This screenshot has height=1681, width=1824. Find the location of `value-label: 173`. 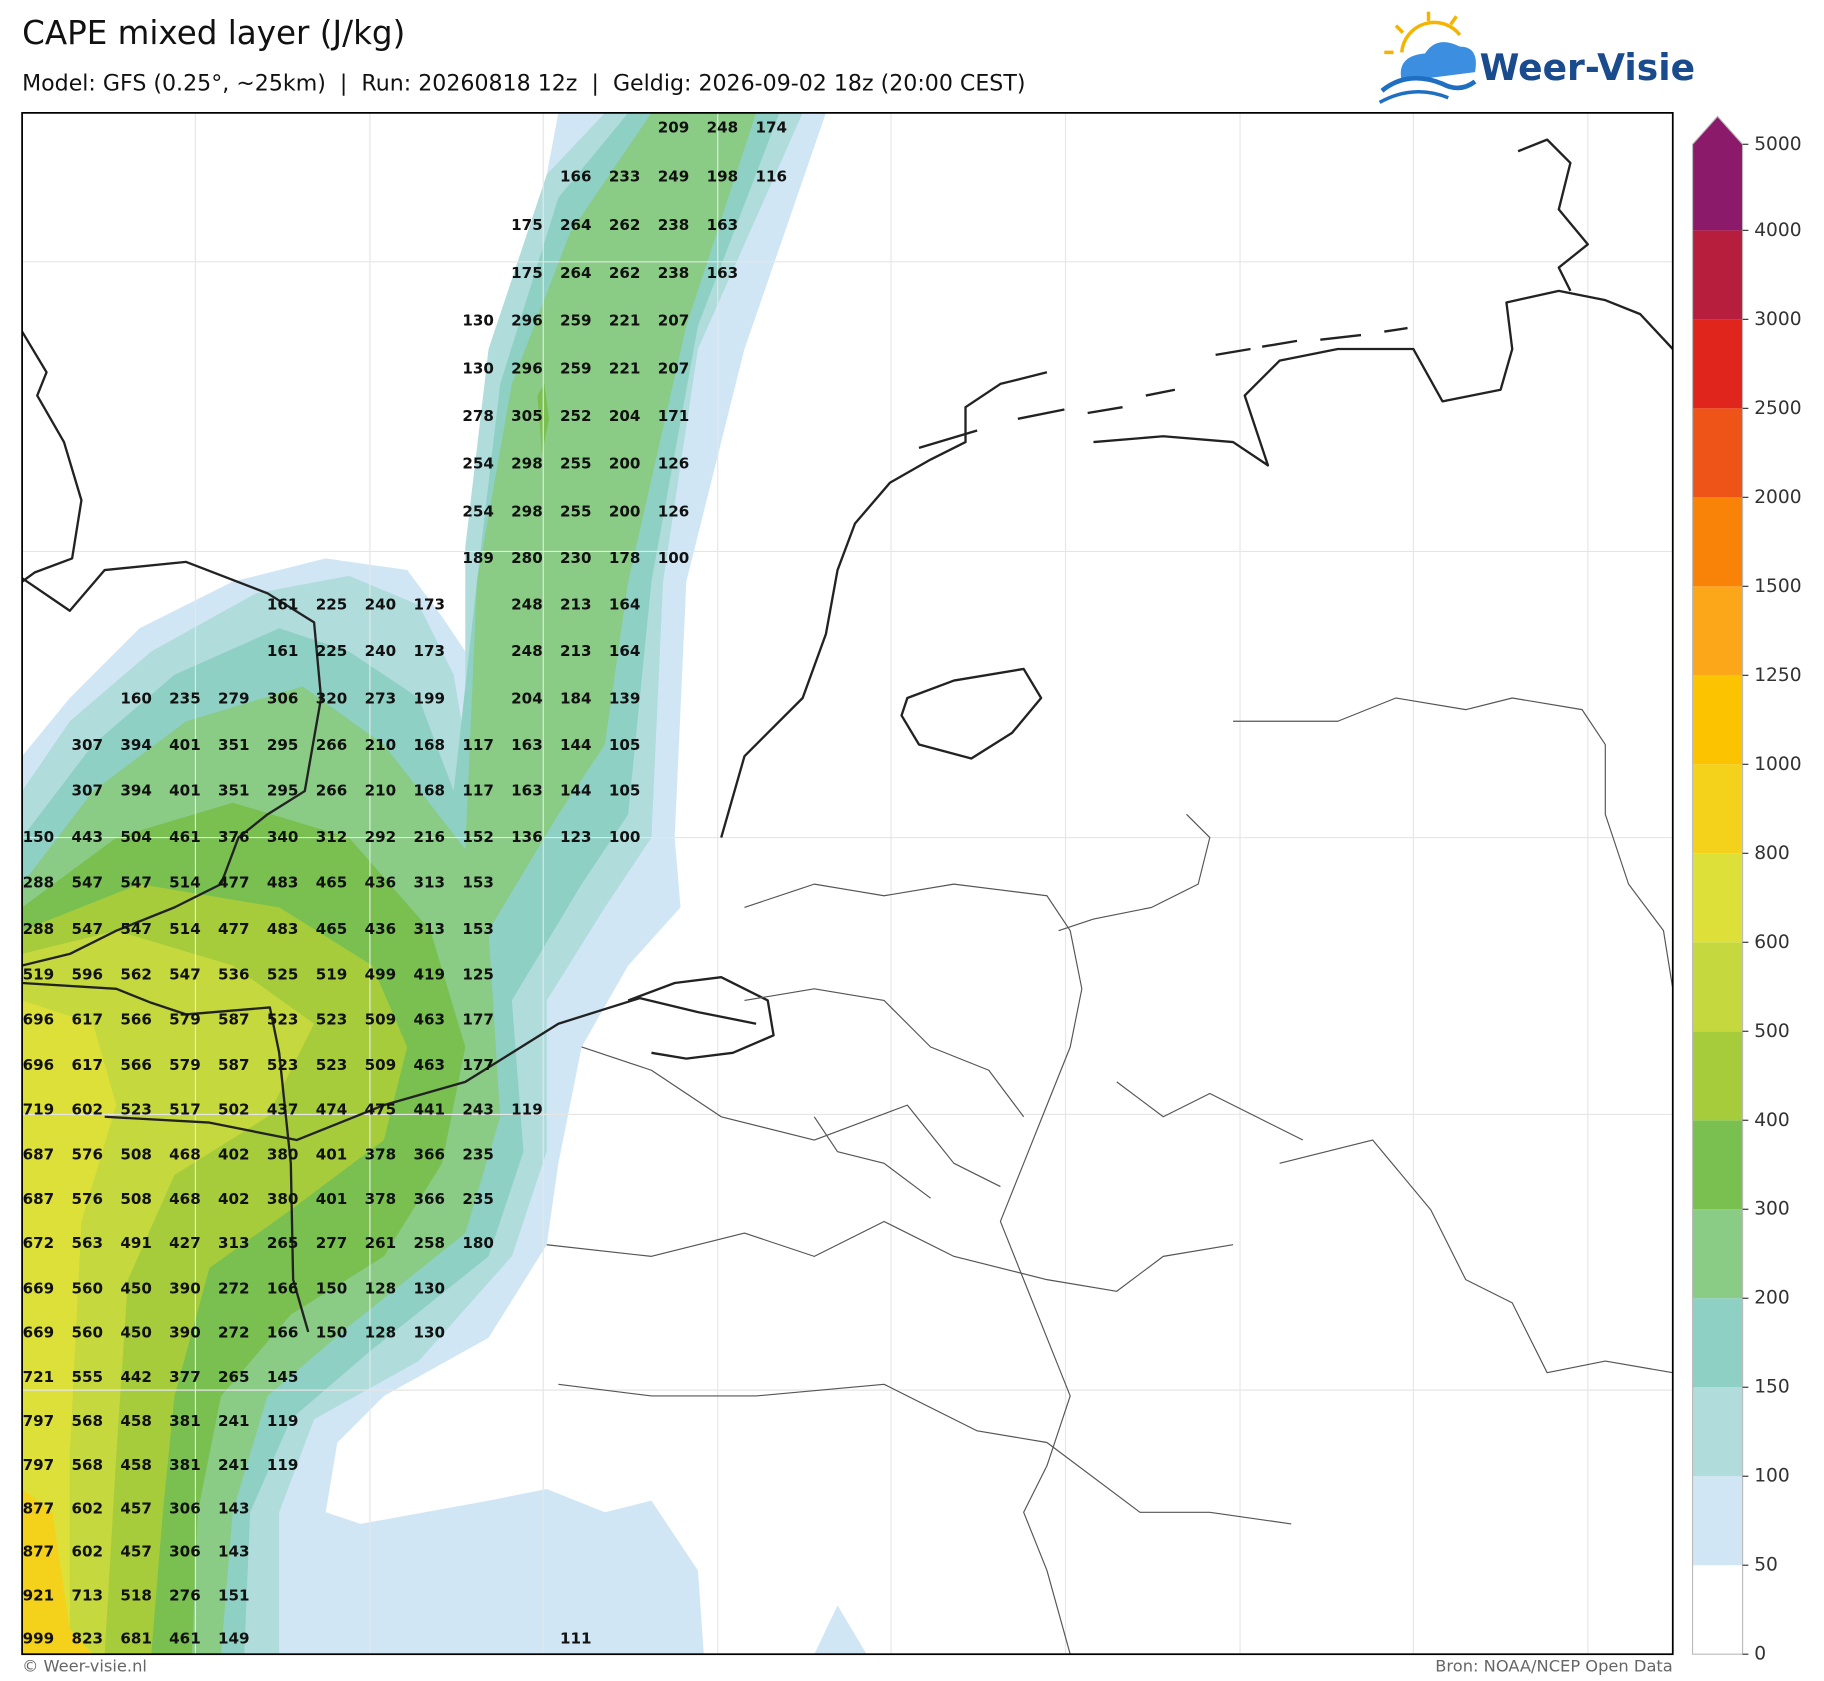

value-label: 173 is located at coordinates (429, 604).